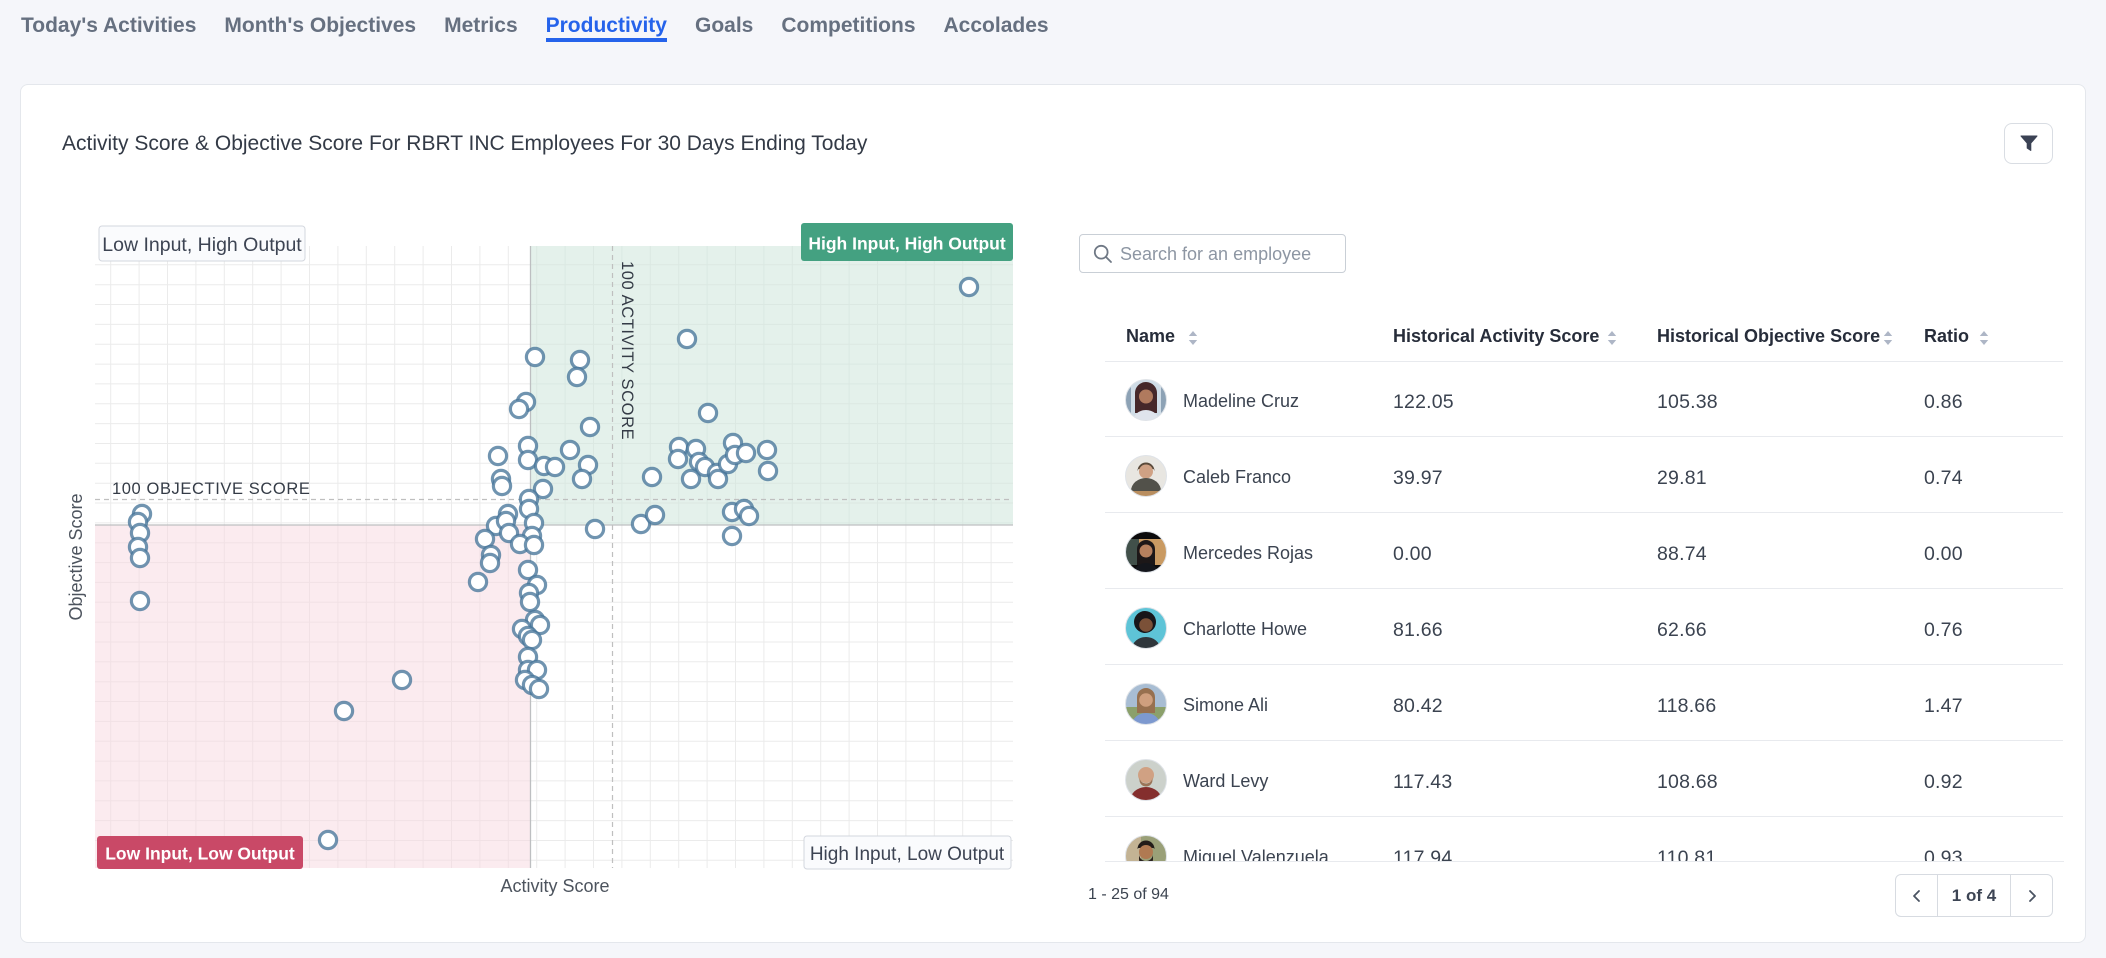 Image resolution: width=2106 pixels, height=958 pixels. What do you see at coordinates (202, 245) in the screenshot?
I see `svg-text: Low Input, High Output` at bounding box center [202, 245].